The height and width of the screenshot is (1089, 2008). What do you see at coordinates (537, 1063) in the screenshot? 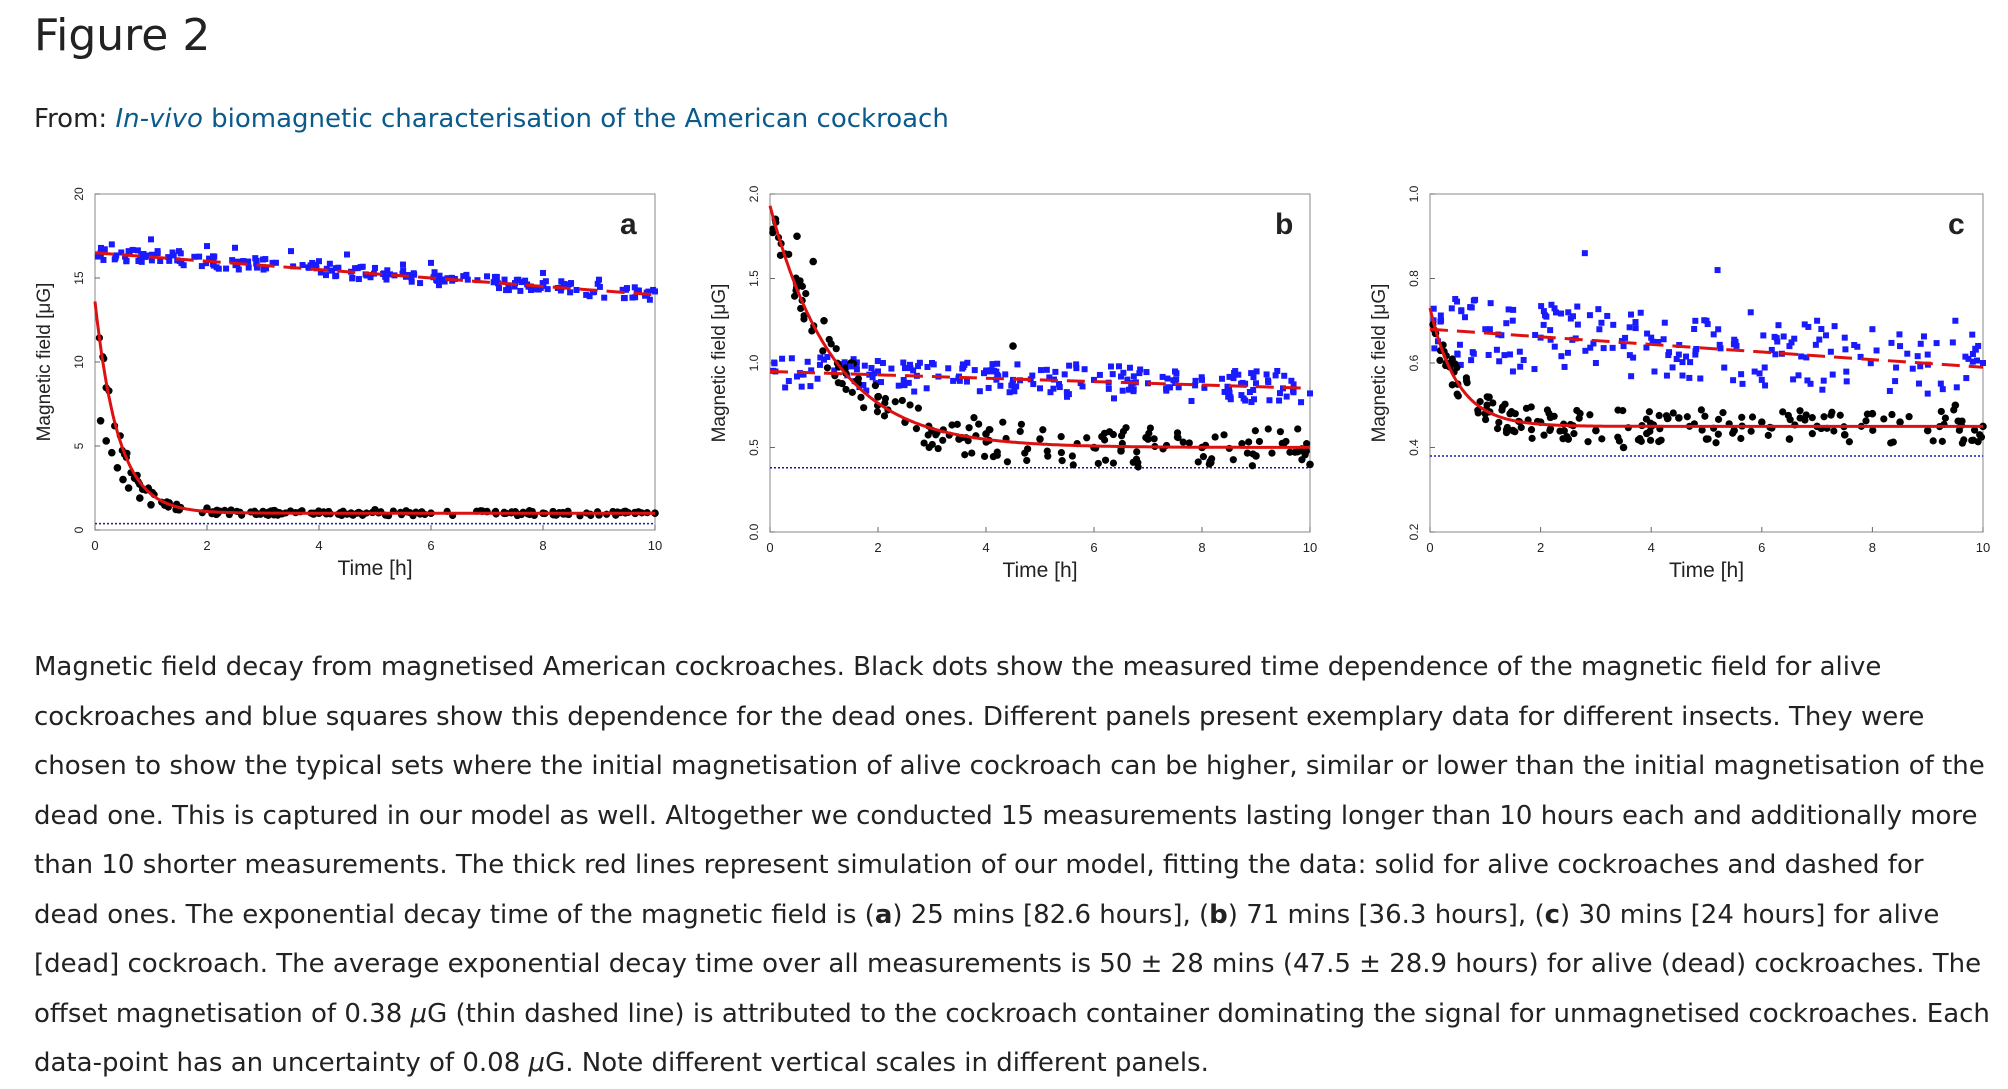
I see `caption-mu-2: μ` at bounding box center [537, 1063].